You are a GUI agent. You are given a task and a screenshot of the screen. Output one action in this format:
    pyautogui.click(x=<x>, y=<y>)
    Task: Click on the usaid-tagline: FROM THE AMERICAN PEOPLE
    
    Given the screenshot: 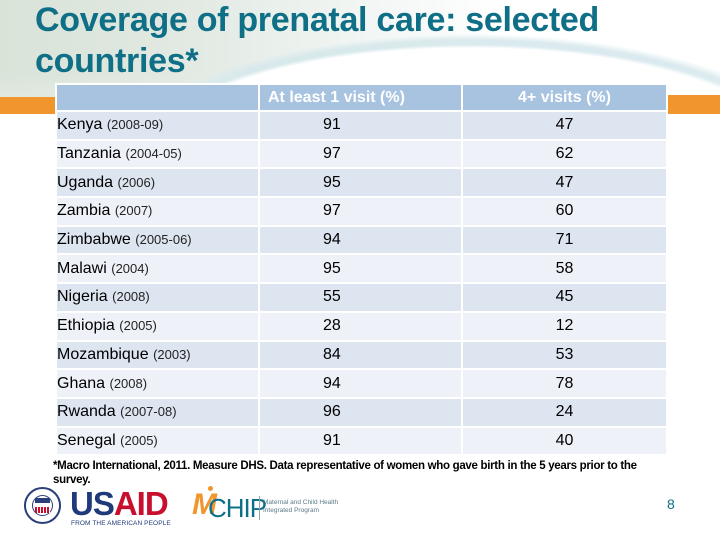 What is the action you would take?
    pyautogui.click(x=121, y=523)
    